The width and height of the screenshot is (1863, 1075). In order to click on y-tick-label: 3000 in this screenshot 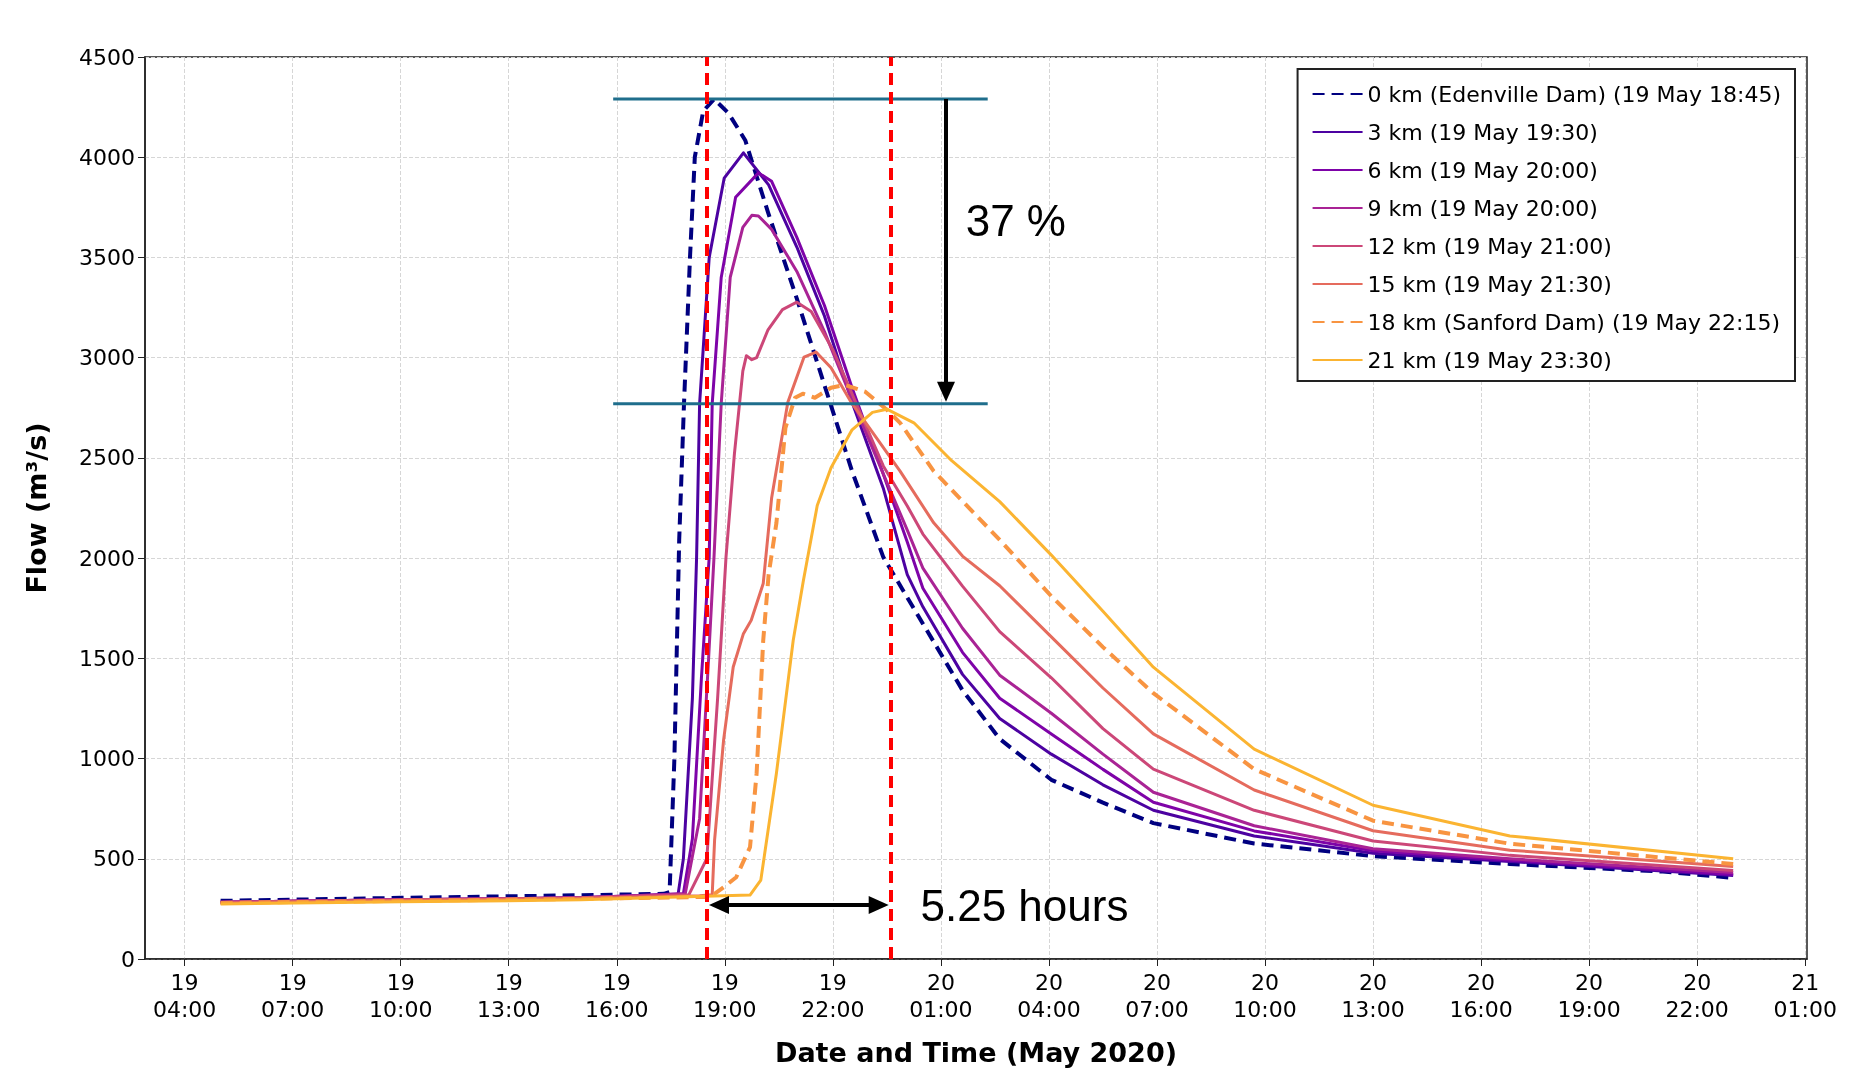, I will do `click(107, 358)`.